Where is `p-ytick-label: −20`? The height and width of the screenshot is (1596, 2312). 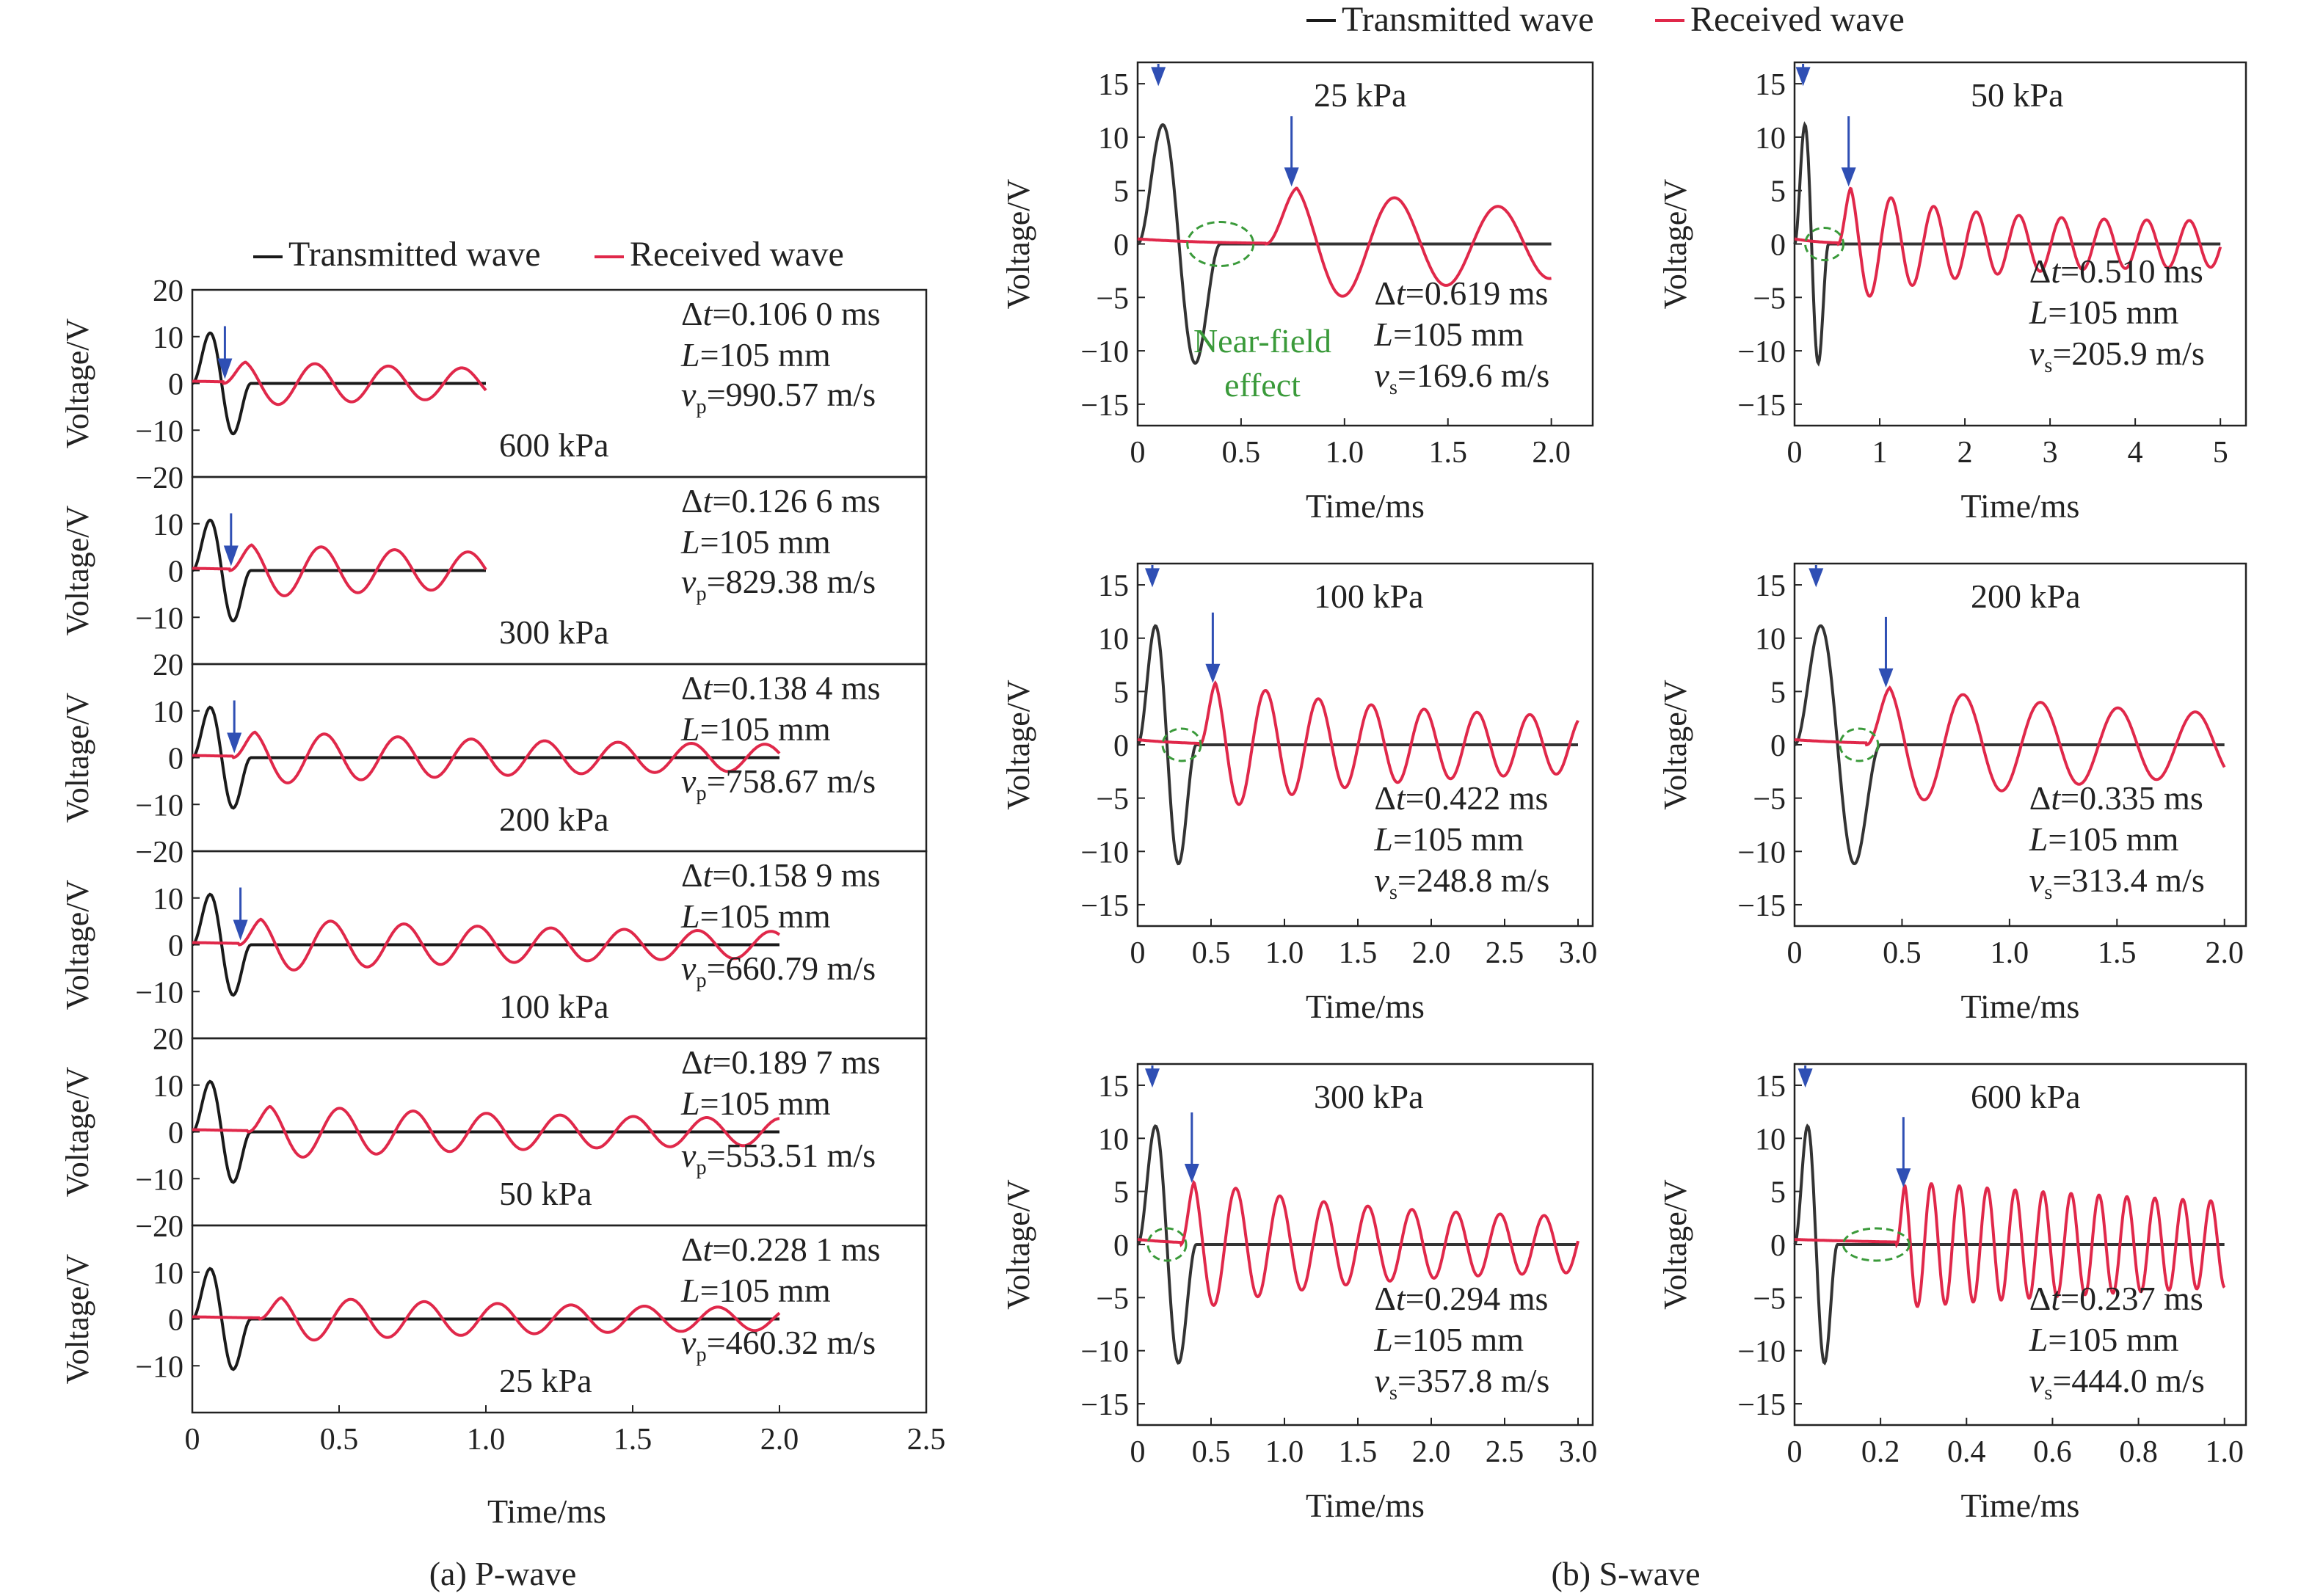 p-ytick-label: −20 is located at coordinates (159, 853).